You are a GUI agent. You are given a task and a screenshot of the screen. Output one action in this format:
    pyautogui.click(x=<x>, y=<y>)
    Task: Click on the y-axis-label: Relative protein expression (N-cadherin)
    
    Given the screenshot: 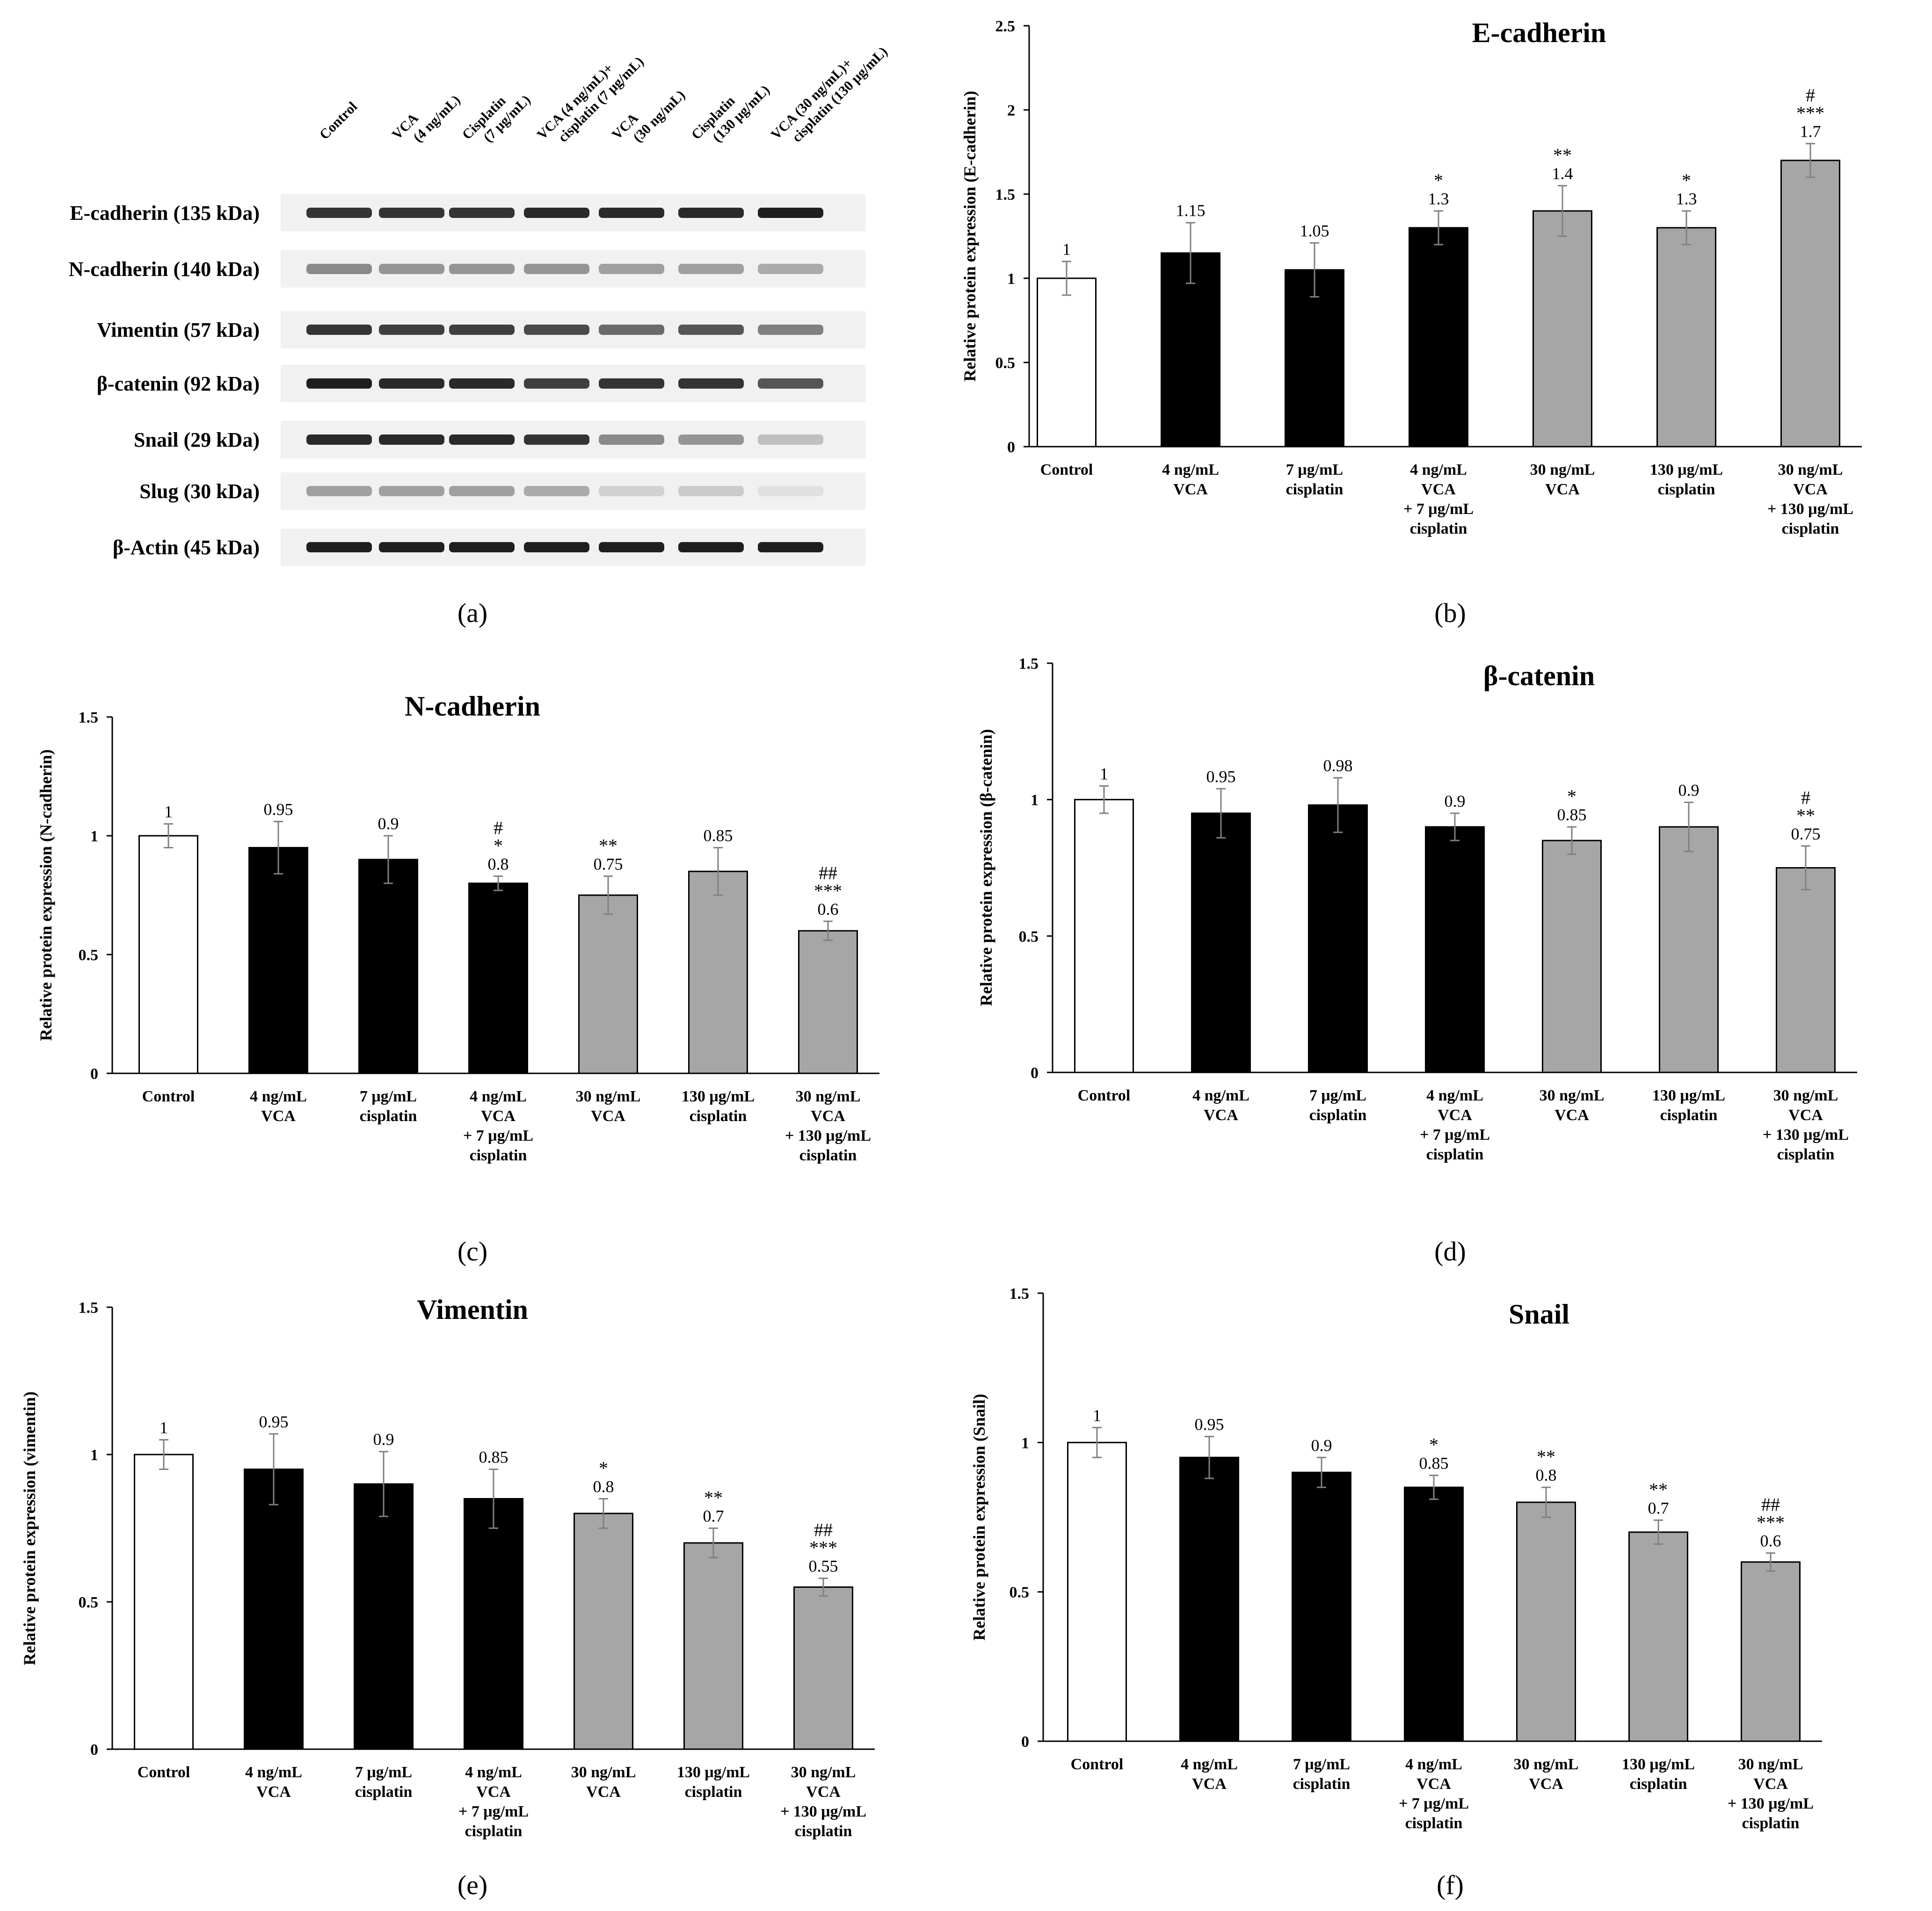 What is the action you would take?
    pyautogui.click(x=46, y=895)
    